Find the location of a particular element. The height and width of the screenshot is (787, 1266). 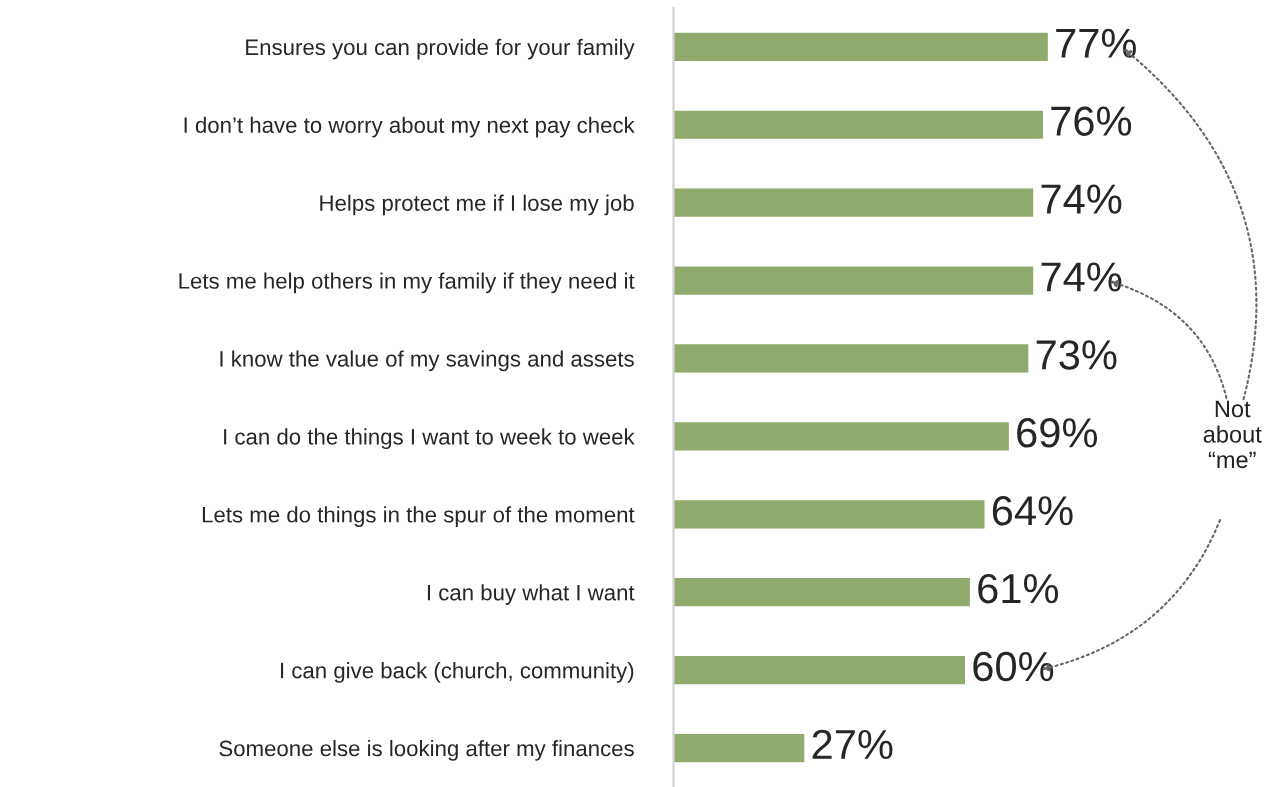

y-tick-label: Ensures you can provide for your family is located at coordinates (440, 49).